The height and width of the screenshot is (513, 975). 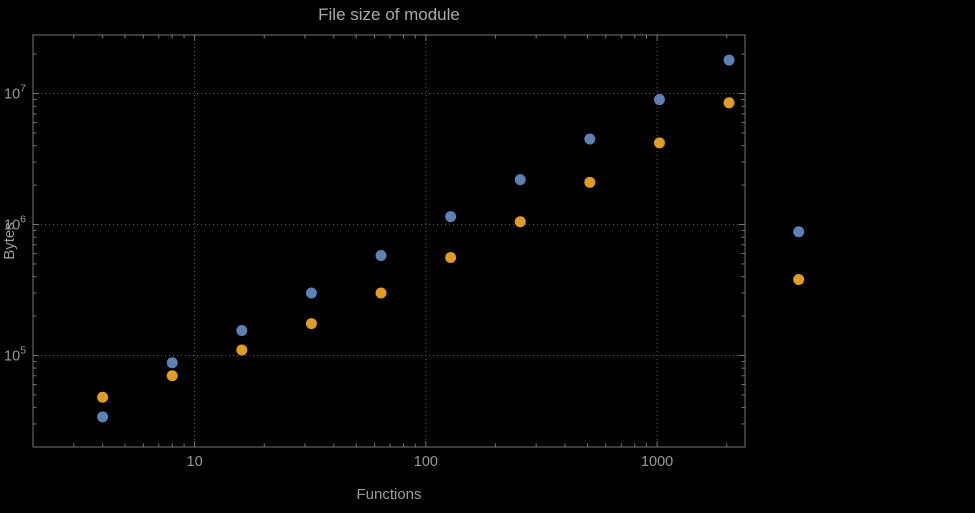 What do you see at coordinates (195, 462) in the screenshot?
I see `x-tick-label: 10` at bounding box center [195, 462].